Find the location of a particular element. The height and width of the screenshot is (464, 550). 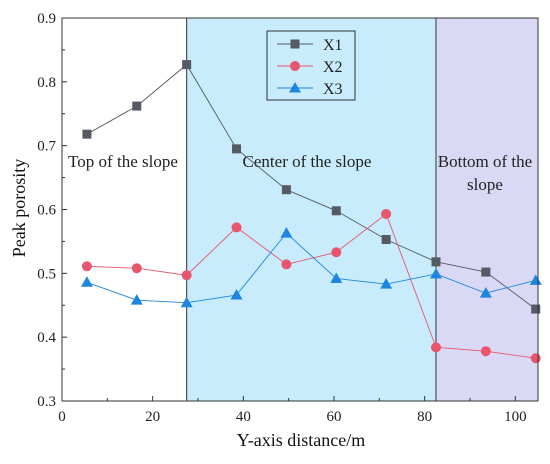

y-axis-ticks: 0.3 0.4 0.5 0.6 0.7 0.8 0.9 is located at coordinates (52, 210).